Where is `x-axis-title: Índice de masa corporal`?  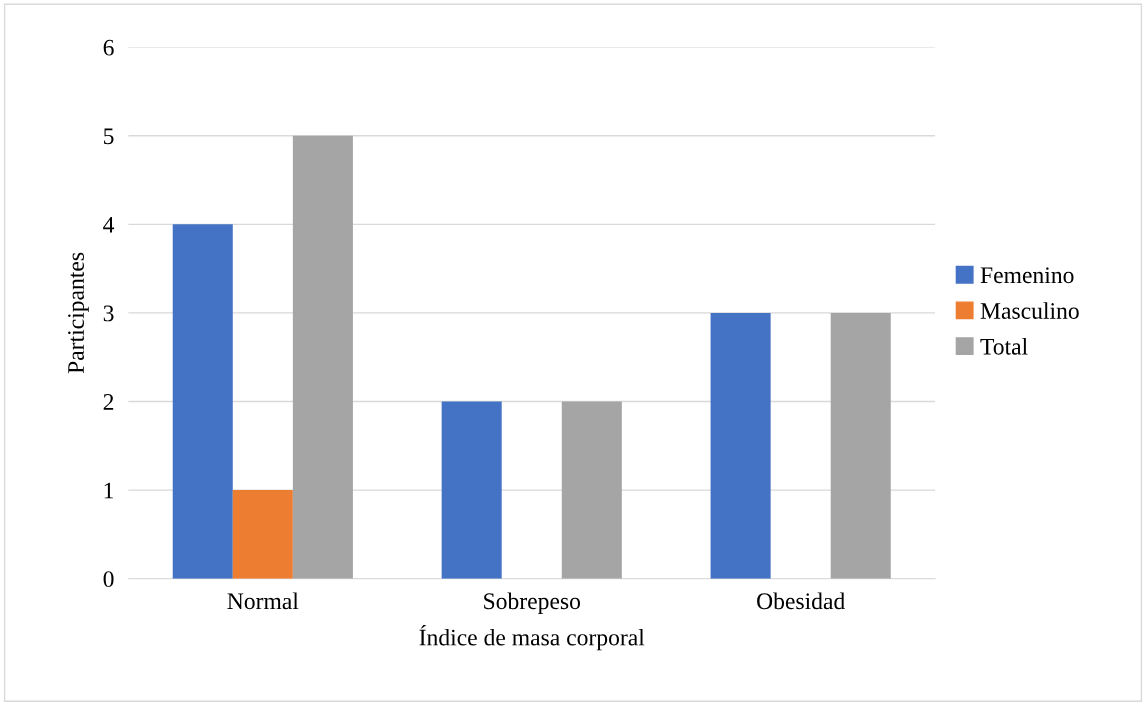 x-axis-title: Índice de masa corporal is located at coordinates (532, 638).